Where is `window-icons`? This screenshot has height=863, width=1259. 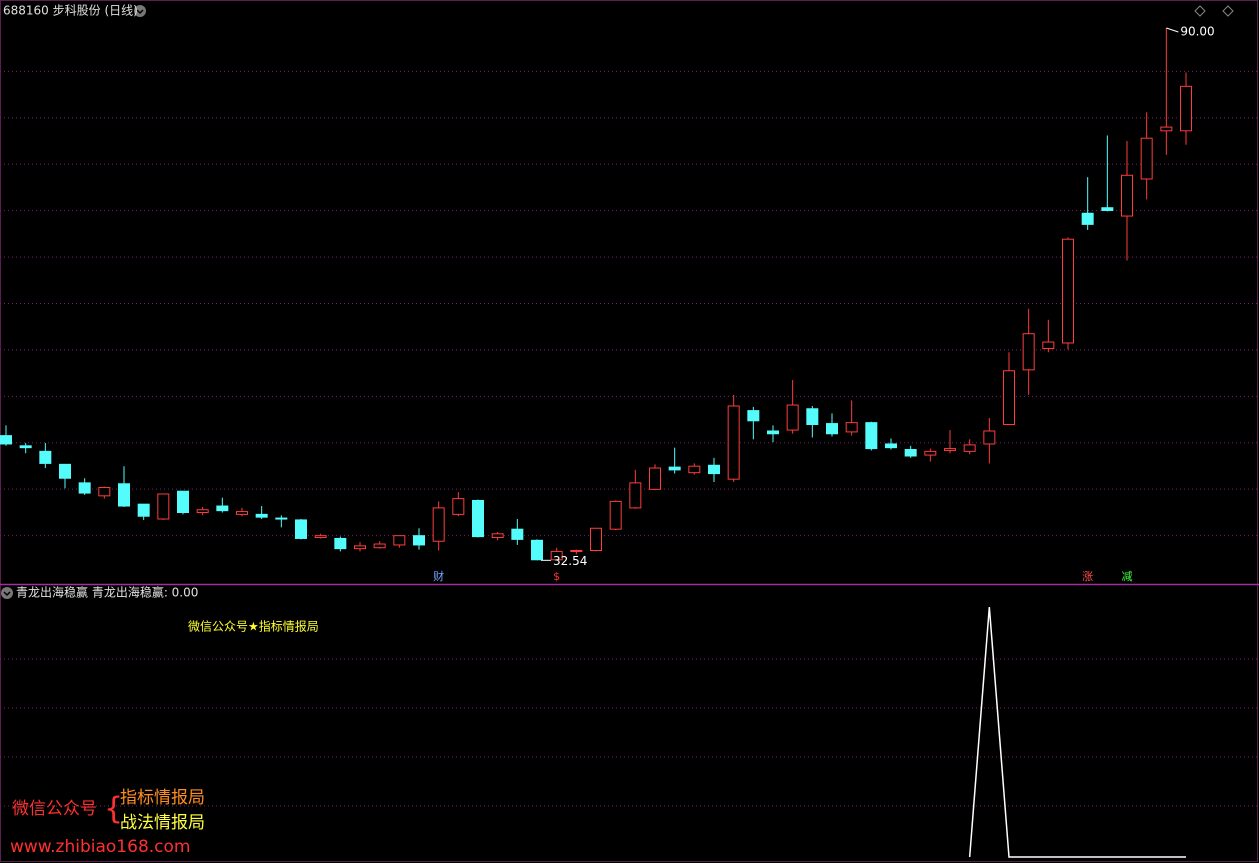 window-icons is located at coordinates (1214, 11).